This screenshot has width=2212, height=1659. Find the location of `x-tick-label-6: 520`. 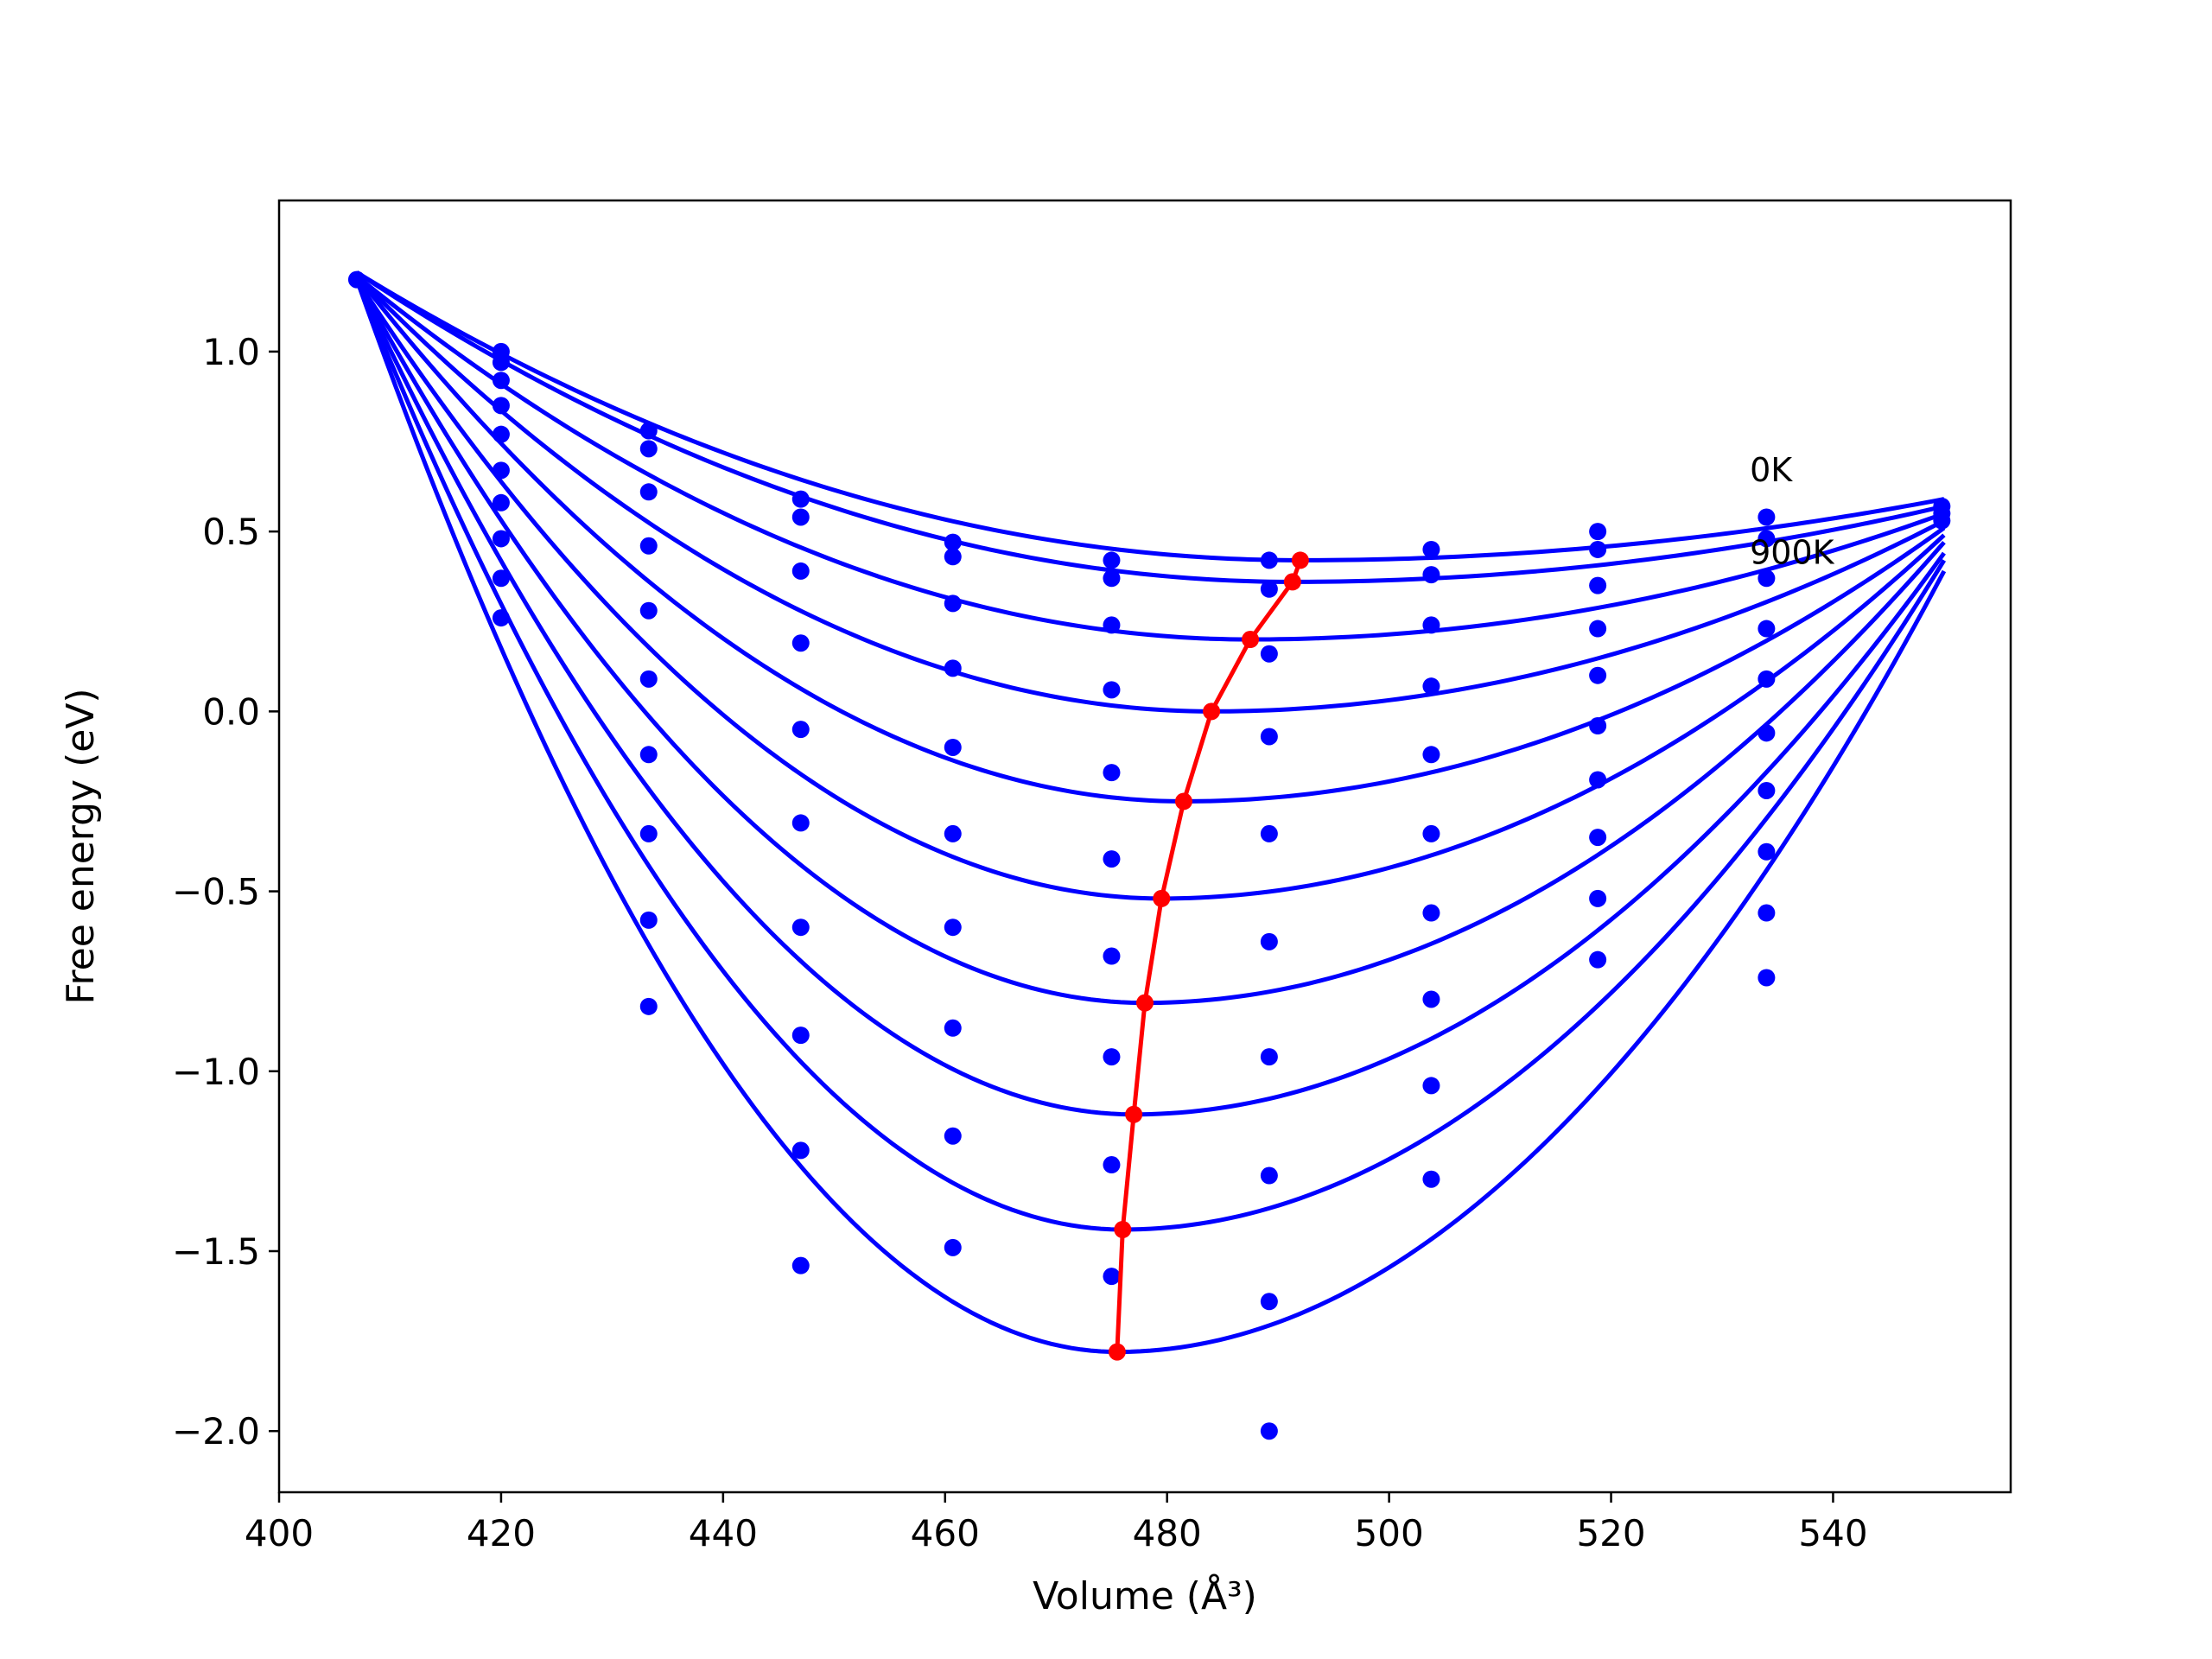

x-tick-label-6: 520 is located at coordinates (1610, 1533).